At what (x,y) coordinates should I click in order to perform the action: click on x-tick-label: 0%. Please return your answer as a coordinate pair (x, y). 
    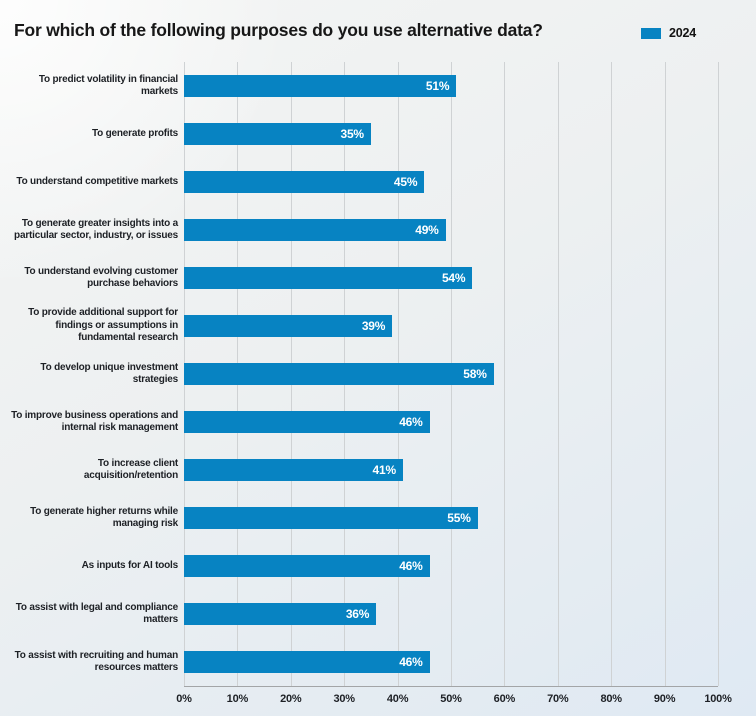
    Looking at the image, I should click on (184, 699).